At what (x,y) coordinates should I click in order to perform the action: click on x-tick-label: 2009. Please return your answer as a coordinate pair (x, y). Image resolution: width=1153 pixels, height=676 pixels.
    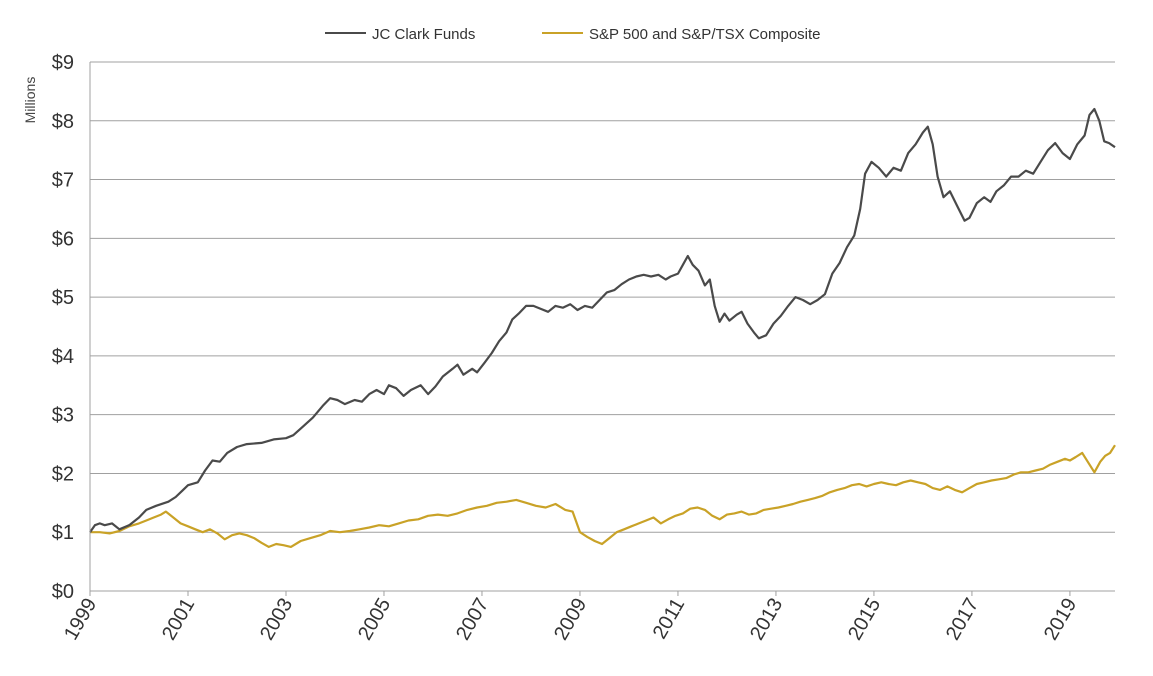
    Looking at the image, I should click on (570, 620).